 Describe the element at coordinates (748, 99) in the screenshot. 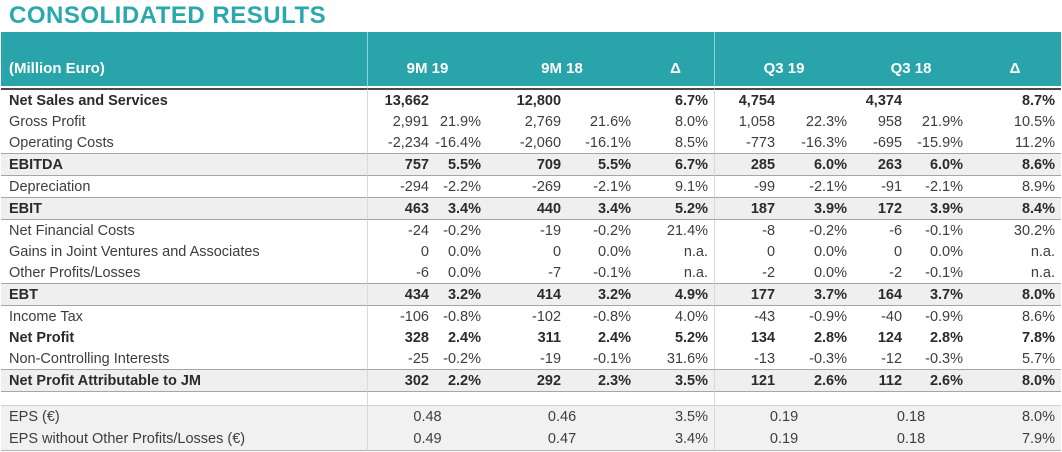

I see `value-cell: 4,754` at that location.